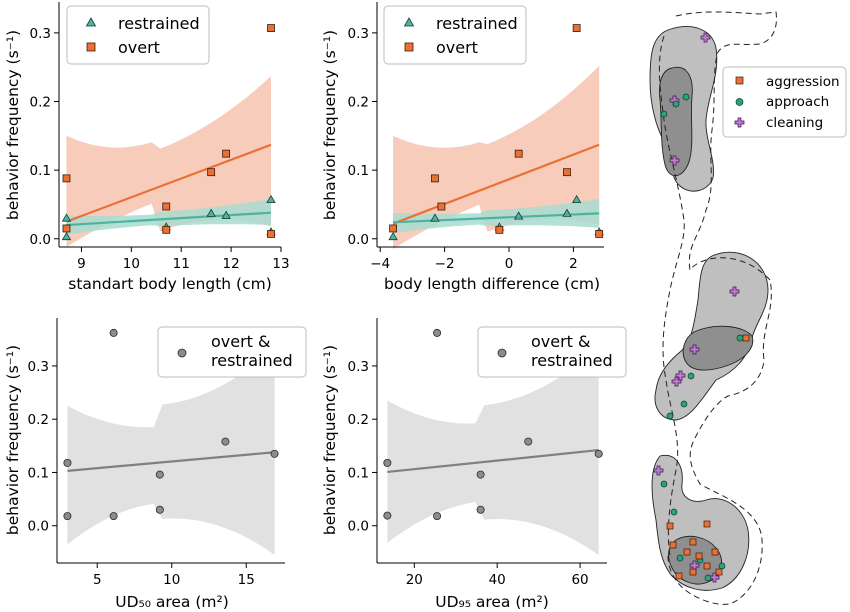 This screenshot has height=612, width=850. What do you see at coordinates (579, 580) in the screenshot?
I see `x-tick-label: 60` at bounding box center [579, 580].